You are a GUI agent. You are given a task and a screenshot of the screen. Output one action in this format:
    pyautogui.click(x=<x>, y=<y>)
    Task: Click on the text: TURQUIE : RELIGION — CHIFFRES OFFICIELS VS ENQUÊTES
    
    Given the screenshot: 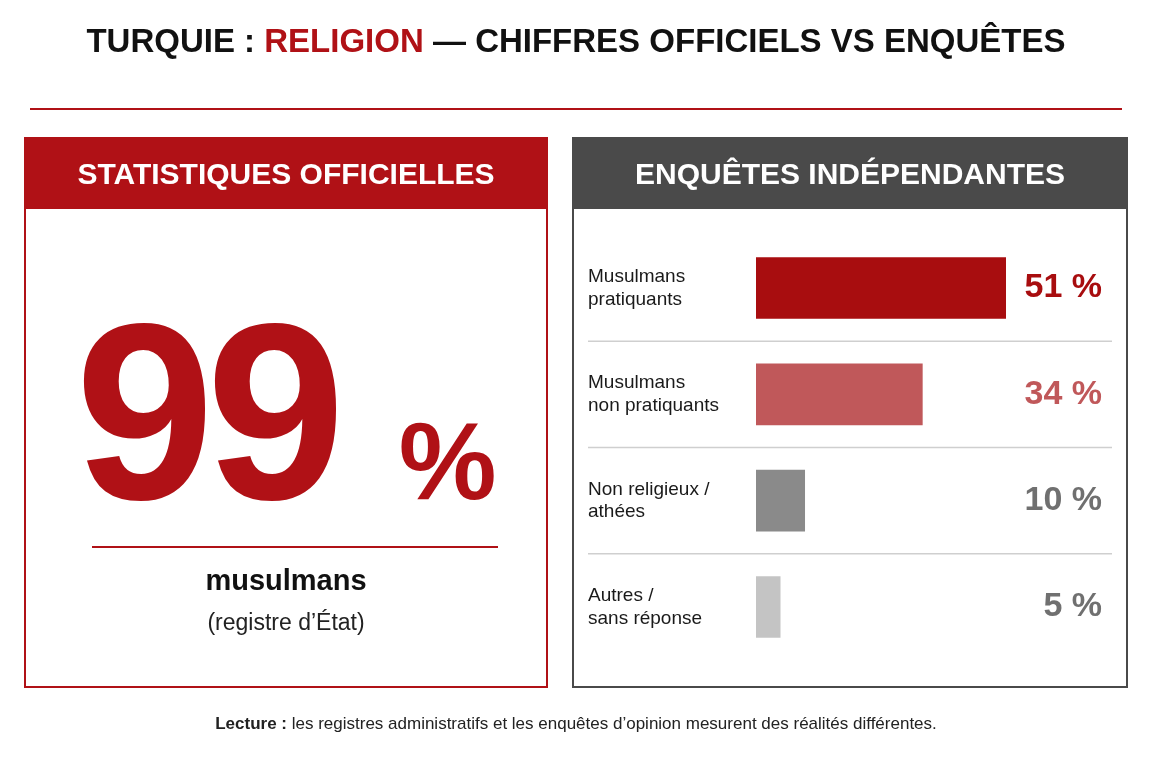 What is the action you would take?
    pyautogui.click(x=576, y=41)
    